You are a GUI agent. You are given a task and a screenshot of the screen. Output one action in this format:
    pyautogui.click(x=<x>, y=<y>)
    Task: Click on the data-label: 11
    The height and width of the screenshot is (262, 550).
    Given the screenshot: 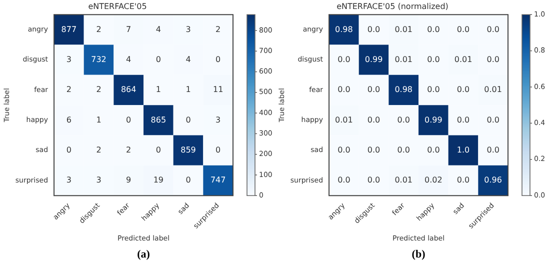 What is the action you would take?
    pyautogui.click(x=218, y=89)
    